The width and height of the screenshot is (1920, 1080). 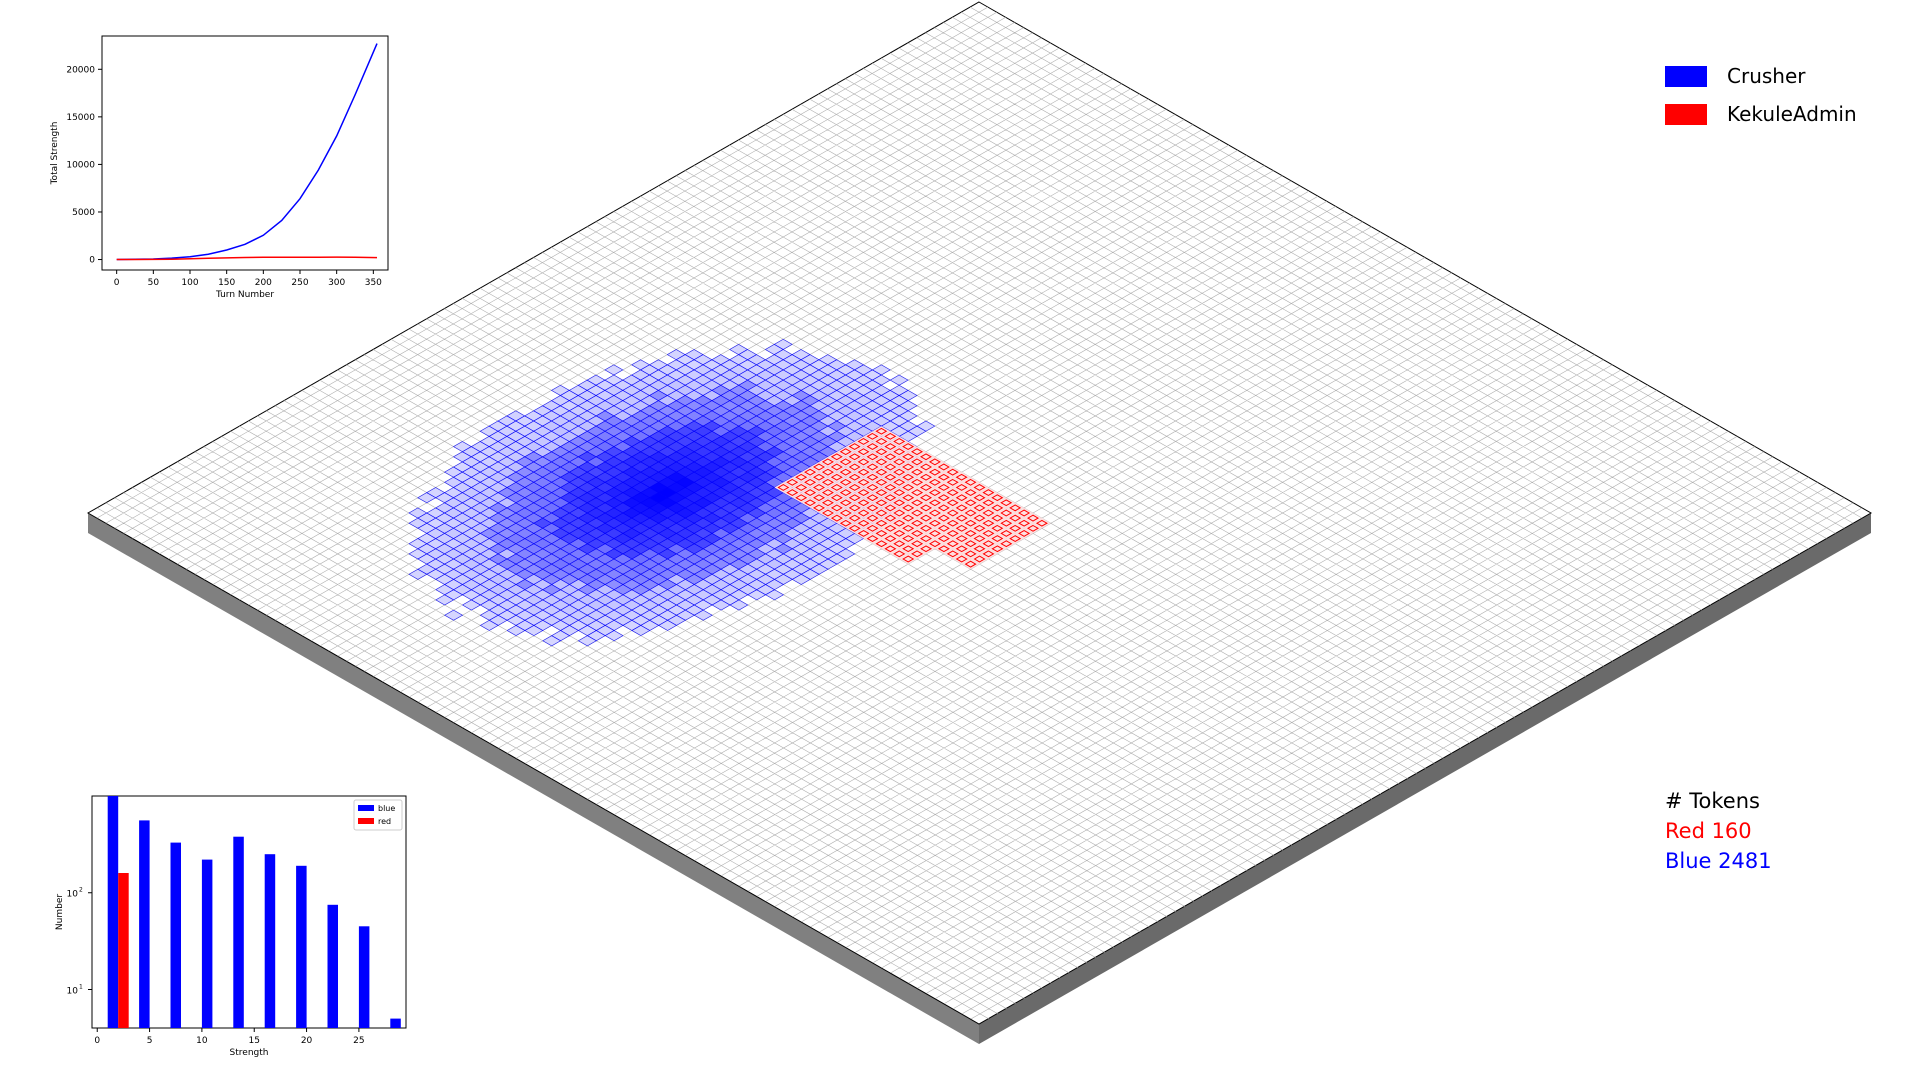 I want to click on legend-label: KekuleAdmin, so click(x=1792, y=114).